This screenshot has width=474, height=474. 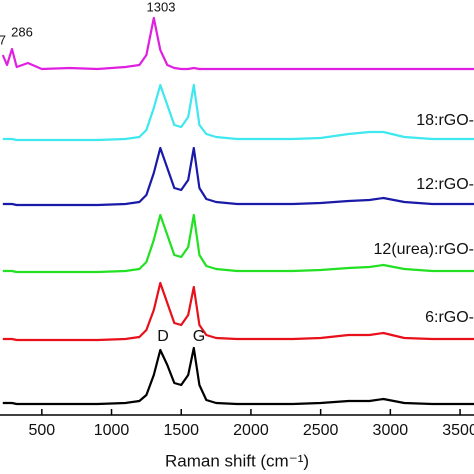 I want to click on x-tick-label: 2000, so click(x=251, y=430).